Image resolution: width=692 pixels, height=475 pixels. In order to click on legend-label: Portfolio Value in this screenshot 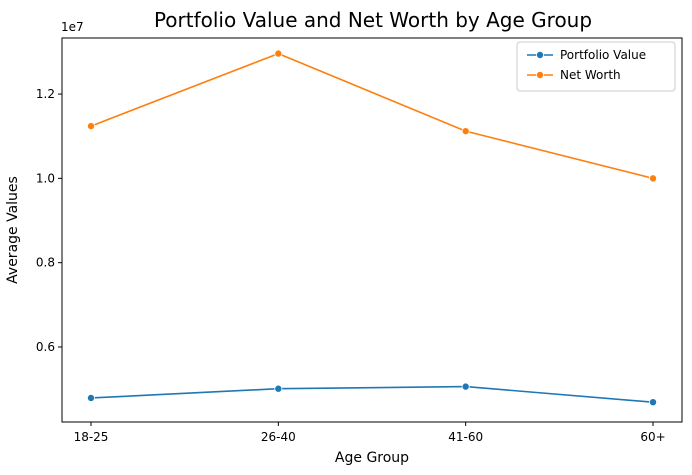, I will do `click(603, 55)`.